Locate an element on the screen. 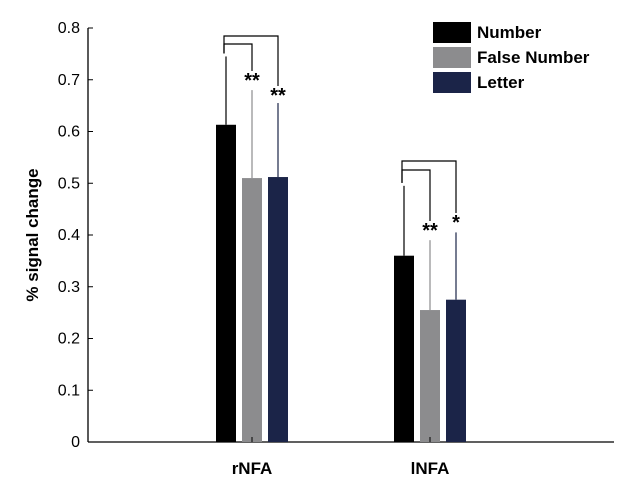 The width and height of the screenshot is (644, 494). y-tick-label: 0.3 is located at coordinates (69, 287).